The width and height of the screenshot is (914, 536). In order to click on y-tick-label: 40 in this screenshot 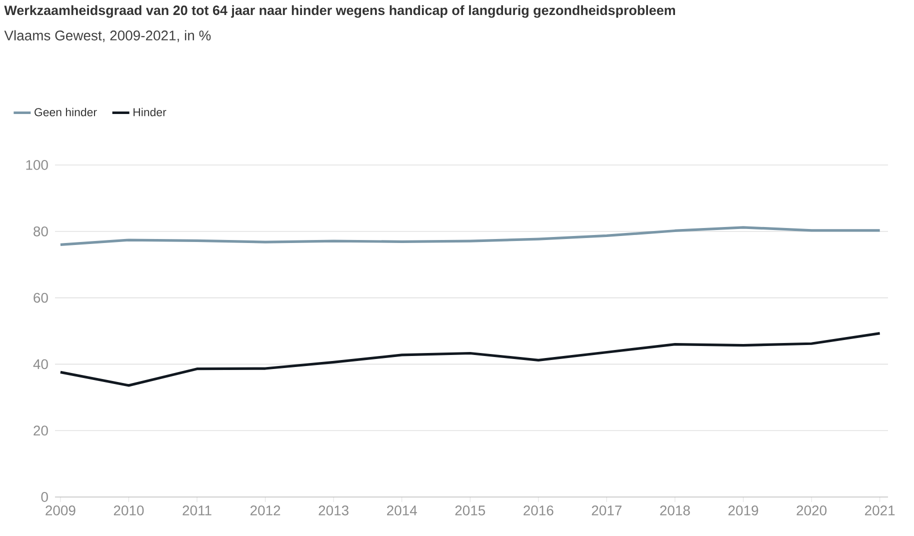, I will do `click(40, 364)`.